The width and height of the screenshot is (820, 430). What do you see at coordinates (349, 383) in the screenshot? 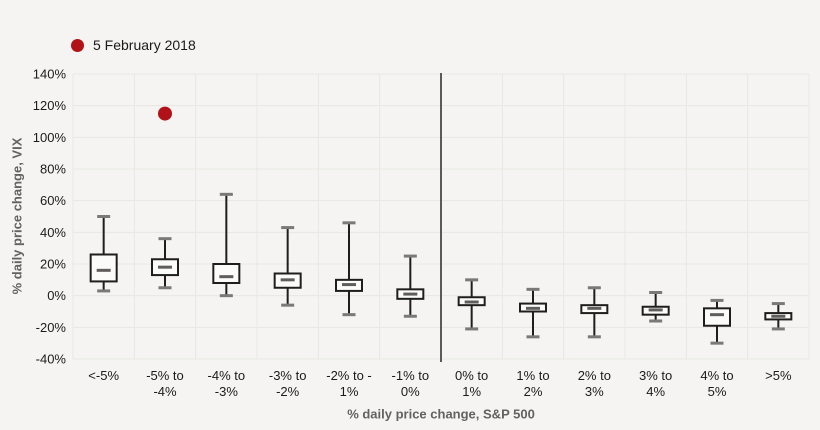
I see `x-tick-label: -2% to -1%` at bounding box center [349, 383].